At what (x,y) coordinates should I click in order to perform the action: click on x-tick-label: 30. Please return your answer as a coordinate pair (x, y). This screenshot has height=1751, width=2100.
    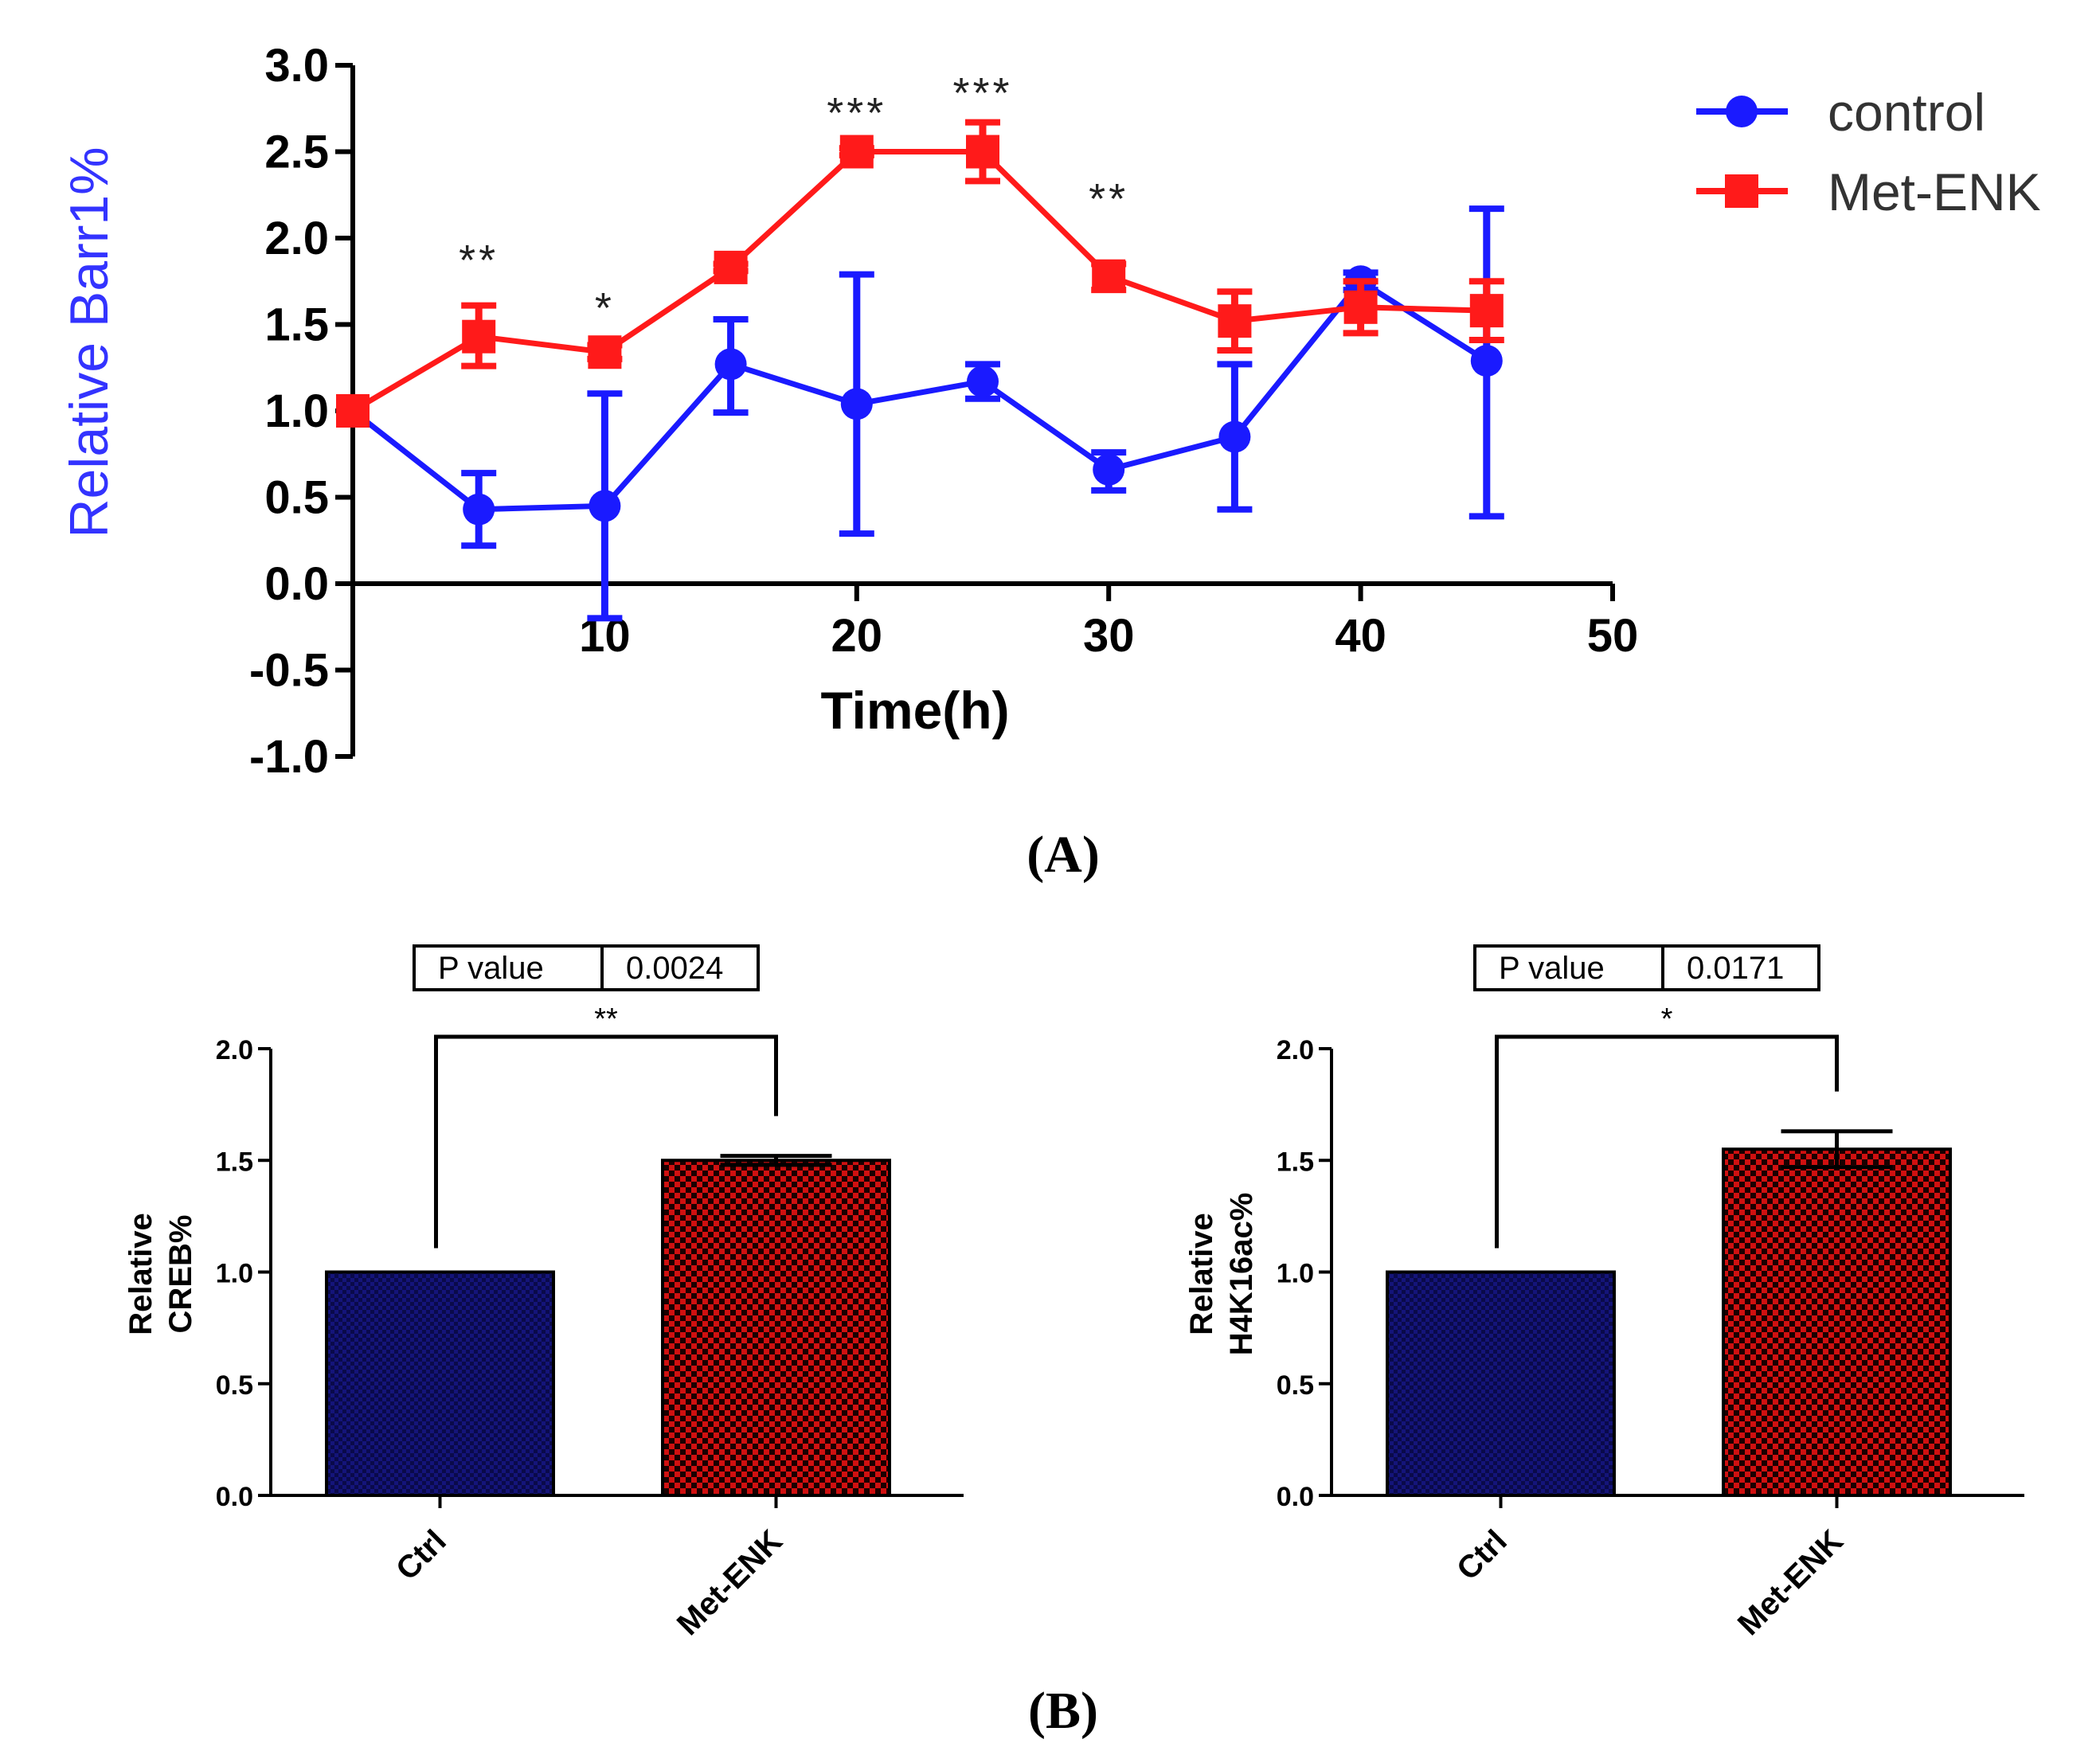
    Looking at the image, I should click on (1109, 636).